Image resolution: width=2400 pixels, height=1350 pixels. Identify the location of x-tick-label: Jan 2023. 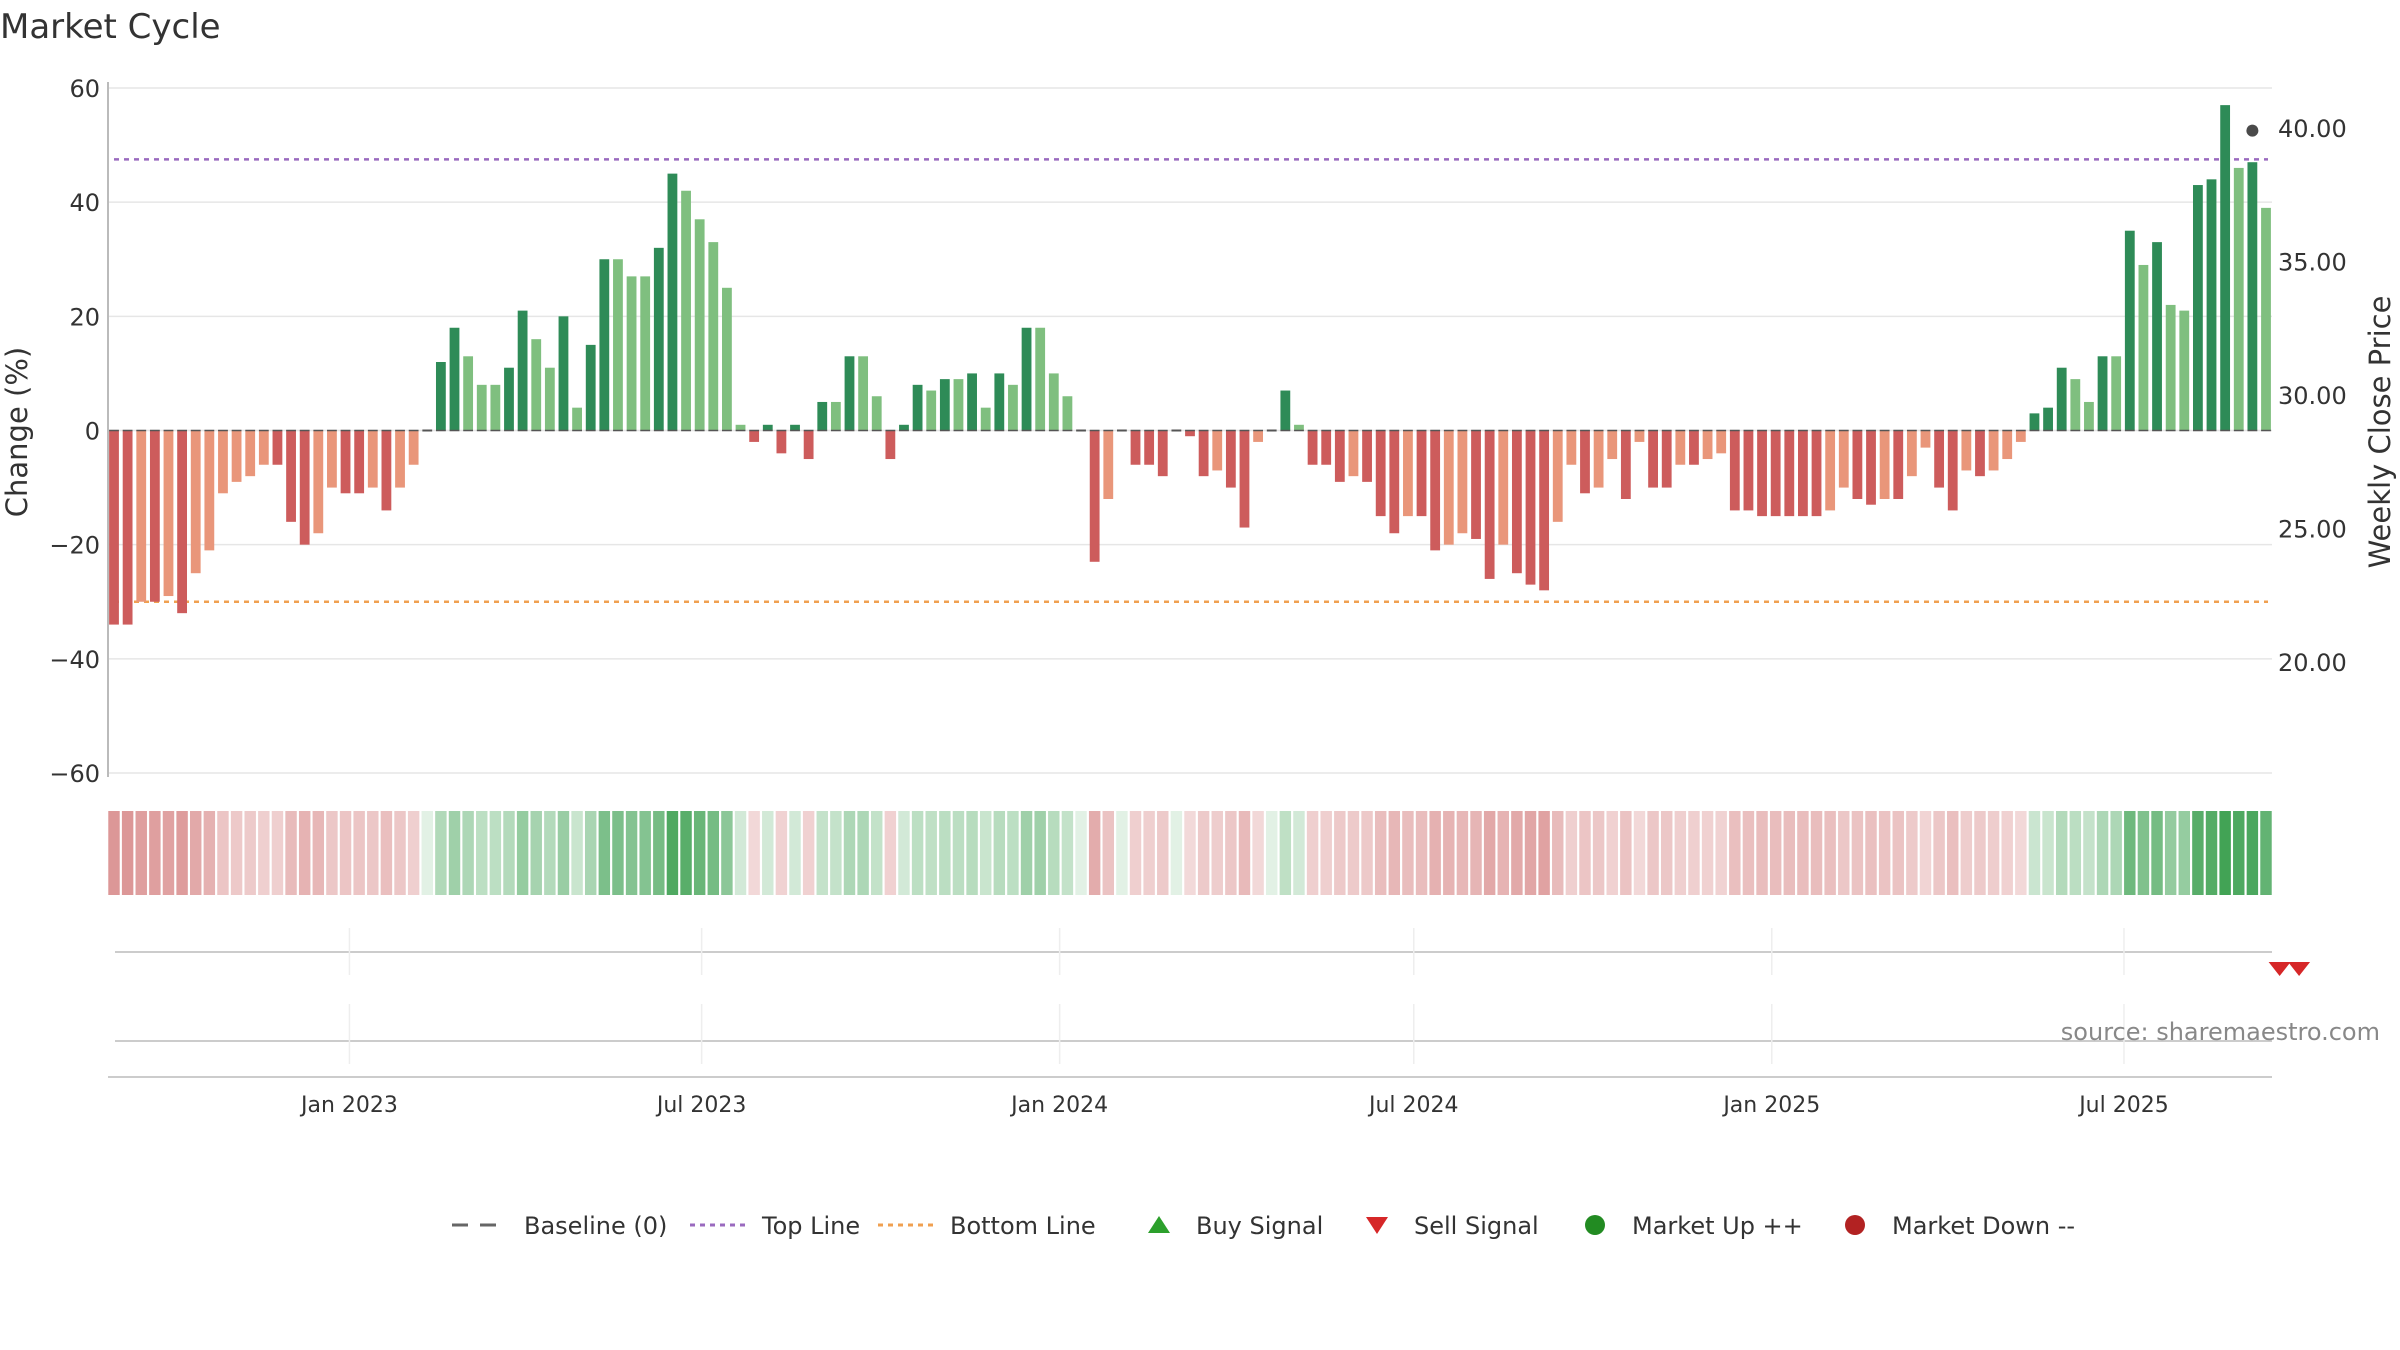
(348, 1105).